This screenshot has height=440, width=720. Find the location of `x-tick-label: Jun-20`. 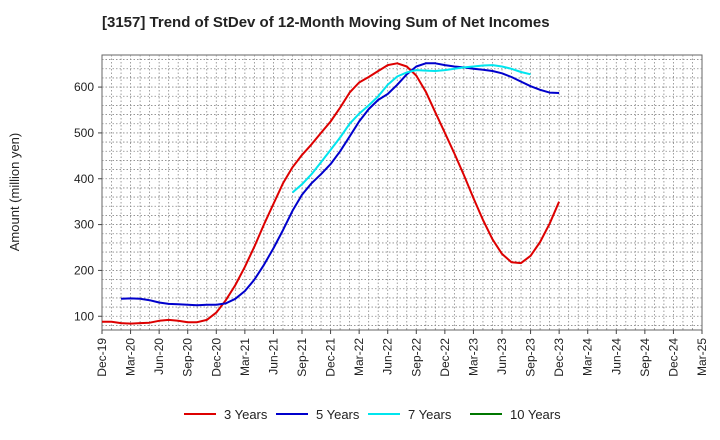

x-tick-label: Jun-20 is located at coordinates (159, 356).